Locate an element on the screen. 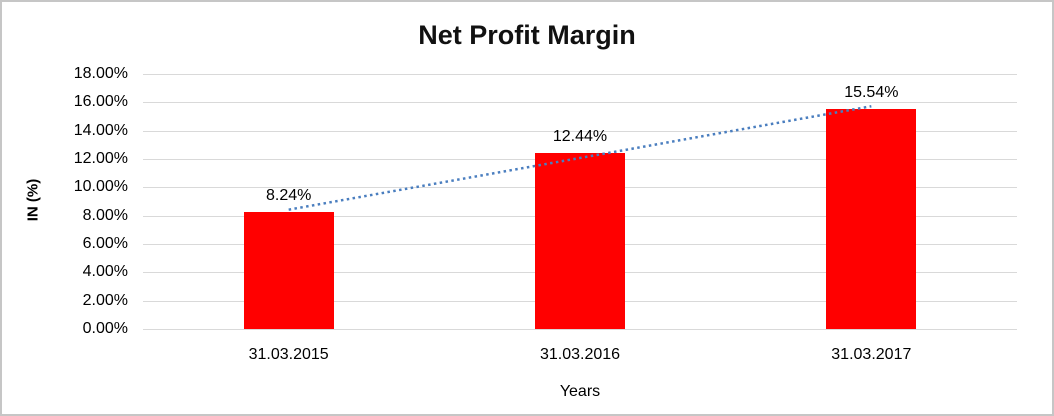  bar-value-label: 12.44% is located at coordinates (580, 136).